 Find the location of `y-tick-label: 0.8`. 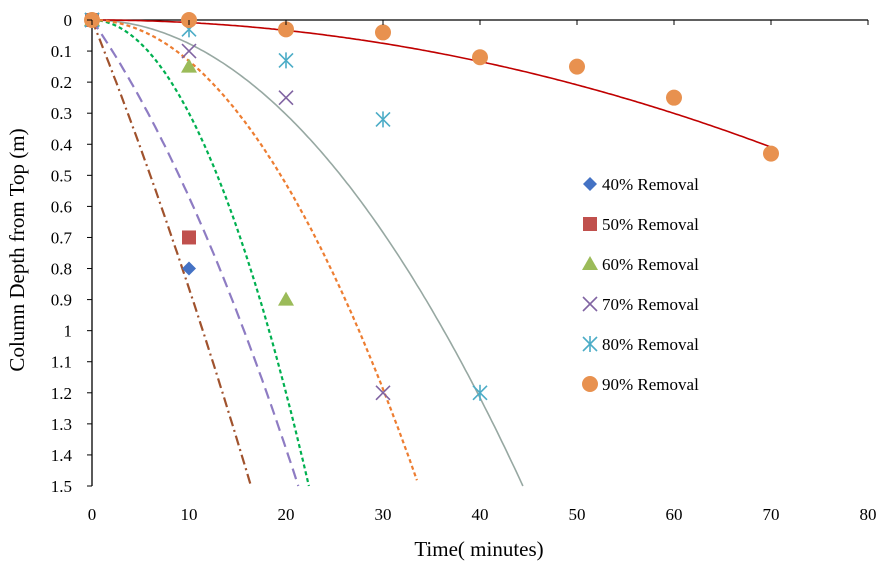

y-tick-label: 0.8 is located at coordinates (61, 269).